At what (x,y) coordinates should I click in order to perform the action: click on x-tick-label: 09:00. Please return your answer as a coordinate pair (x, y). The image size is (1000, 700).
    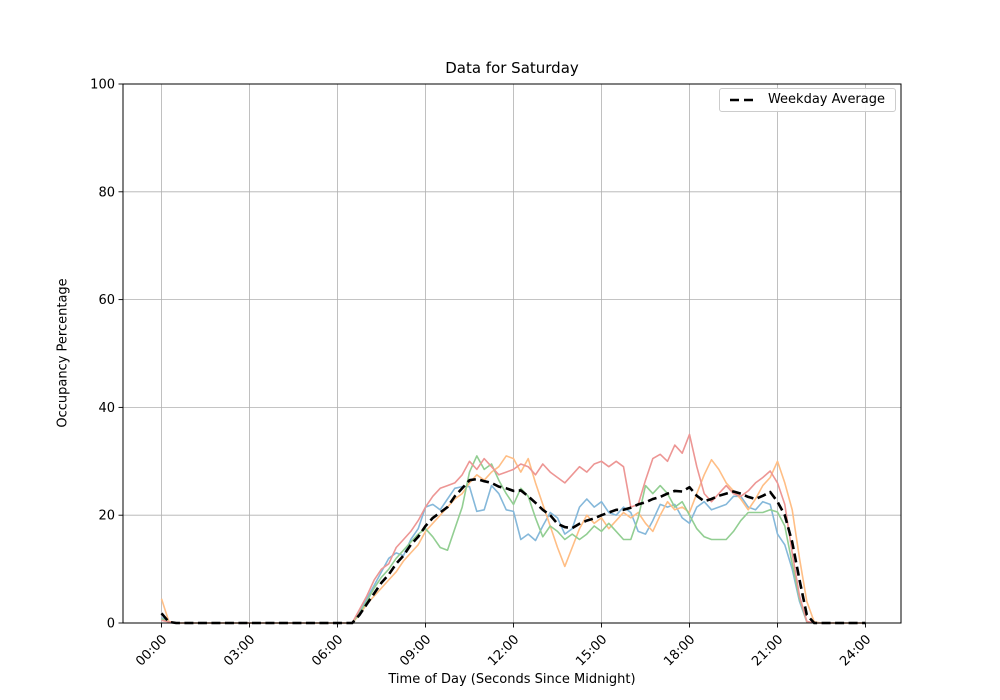
    Looking at the image, I should click on (415, 650).